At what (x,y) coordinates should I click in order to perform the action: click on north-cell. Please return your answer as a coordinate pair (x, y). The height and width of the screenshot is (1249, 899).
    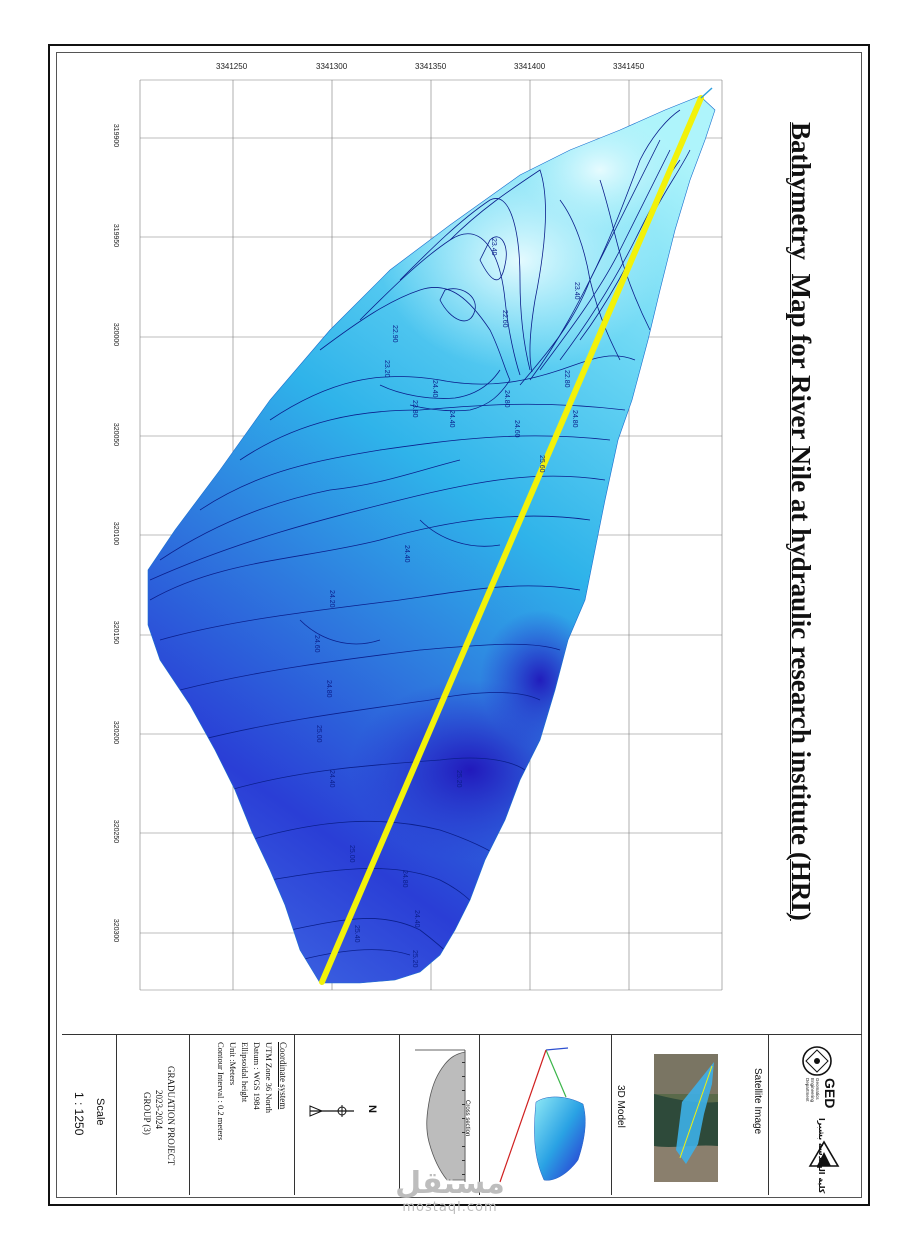
    Looking at the image, I should click on (347, 1115).